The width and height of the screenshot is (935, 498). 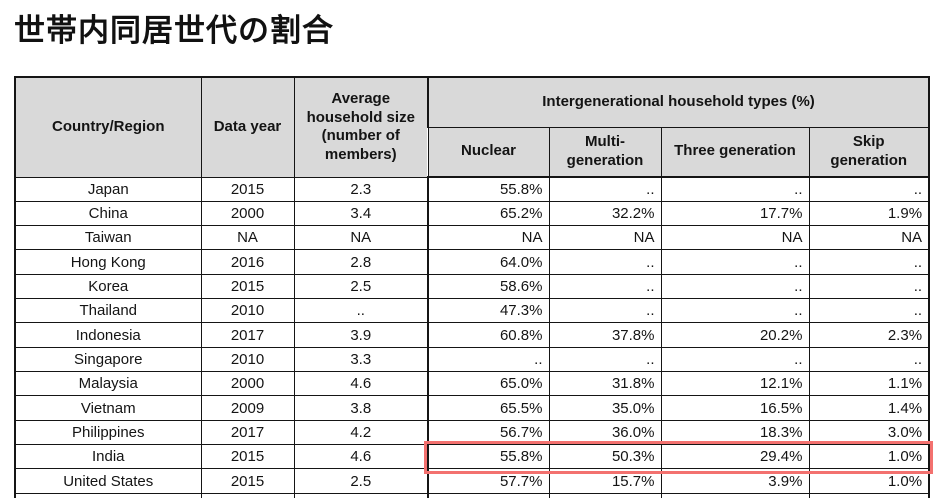 What do you see at coordinates (108, 481) in the screenshot?
I see `cell-country: United States` at bounding box center [108, 481].